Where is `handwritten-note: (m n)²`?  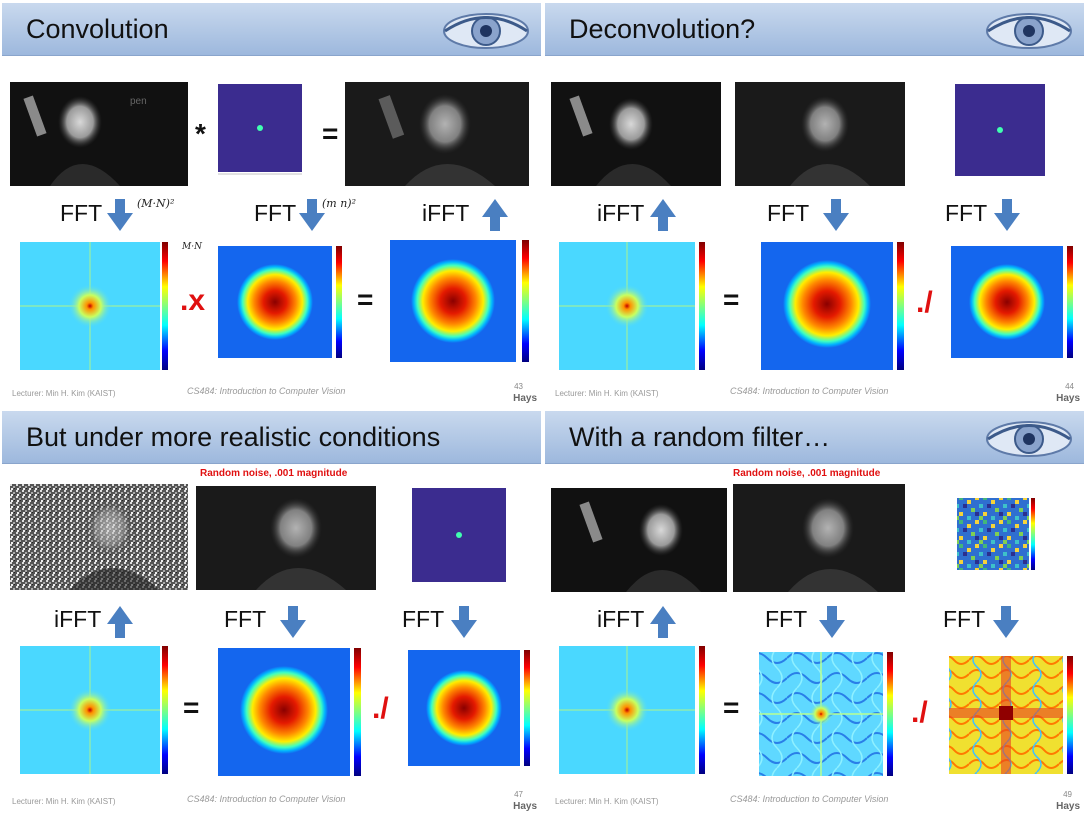 handwritten-note: (m n)² is located at coordinates (339, 203).